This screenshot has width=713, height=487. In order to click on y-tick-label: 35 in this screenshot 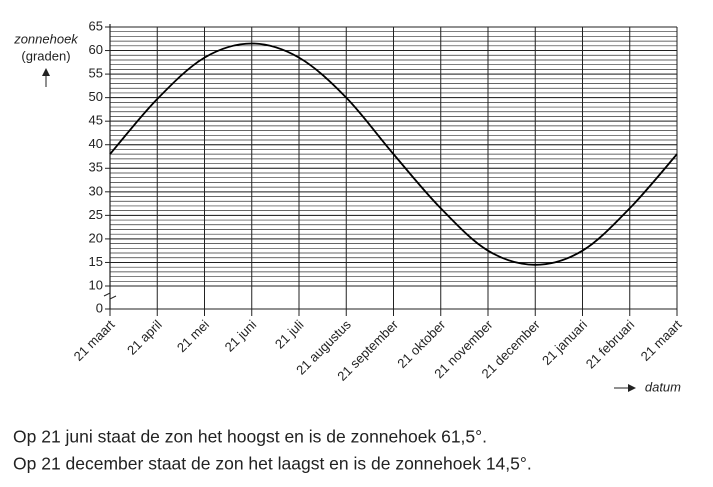, I will do `click(96, 167)`.